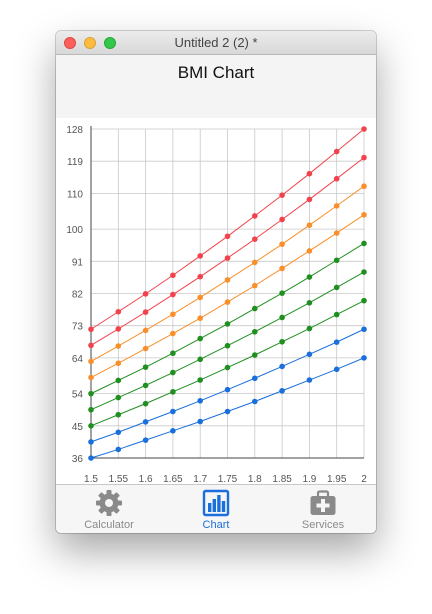  I want to click on tab-chart: Chart, so click(216, 509).